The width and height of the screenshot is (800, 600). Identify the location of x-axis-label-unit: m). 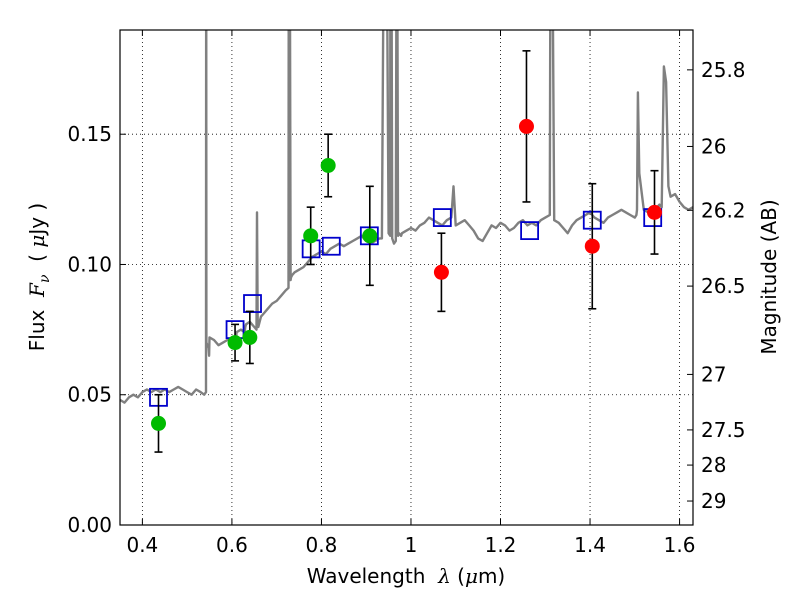
(491, 576).